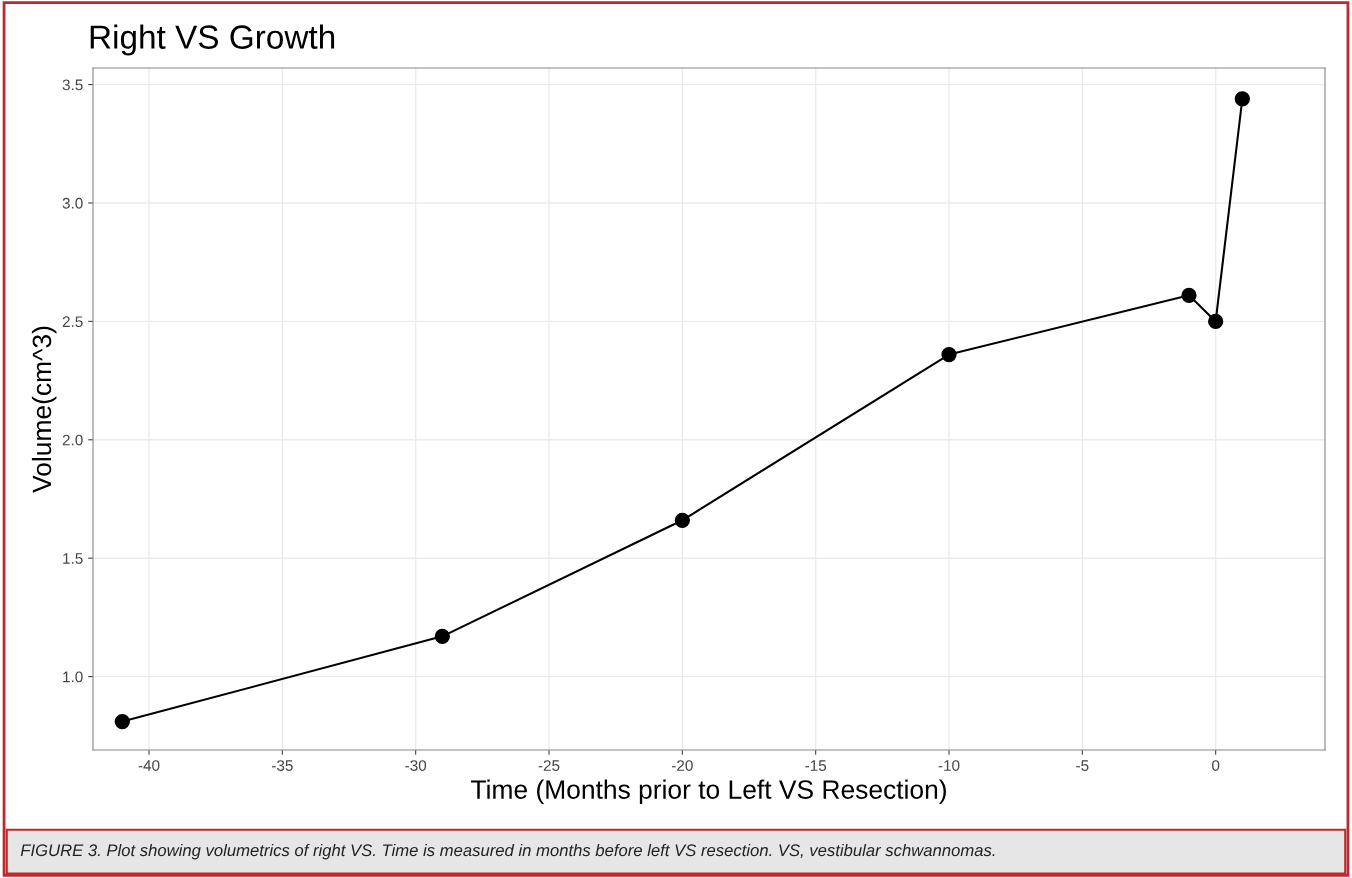 This screenshot has height=878, width=1352. What do you see at coordinates (507, 851) in the screenshot?
I see `caption: FIGURE 3. Plot showing volumetrics of right VS. Time is measured in months before left VS resection. VS, vestibular schwannomas.` at bounding box center [507, 851].